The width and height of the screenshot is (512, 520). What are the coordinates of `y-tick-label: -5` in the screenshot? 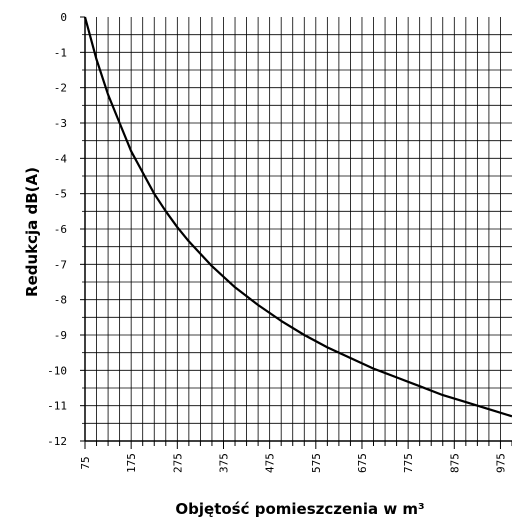 It's located at (60, 194).